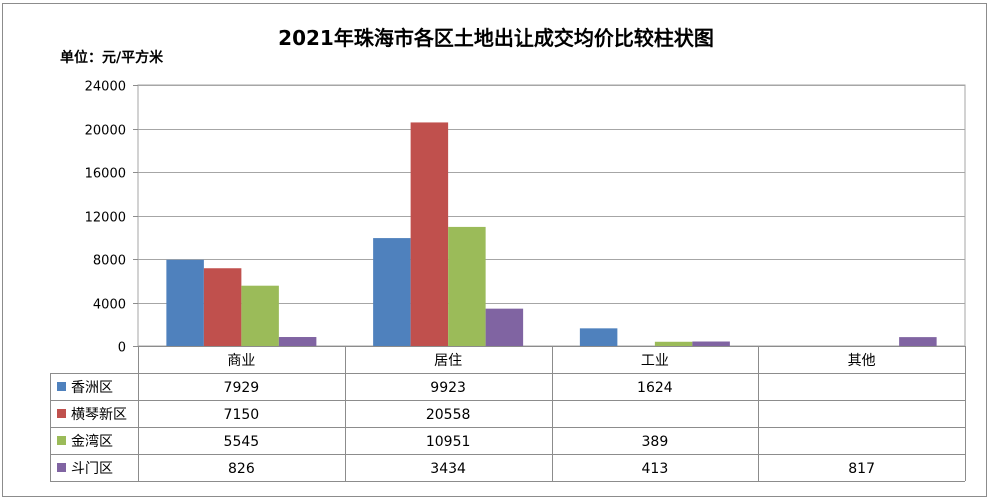  What do you see at coordinates (242, 415) in the screenshot?
I see `data-label: 7150` at bounding box center [242, 415].